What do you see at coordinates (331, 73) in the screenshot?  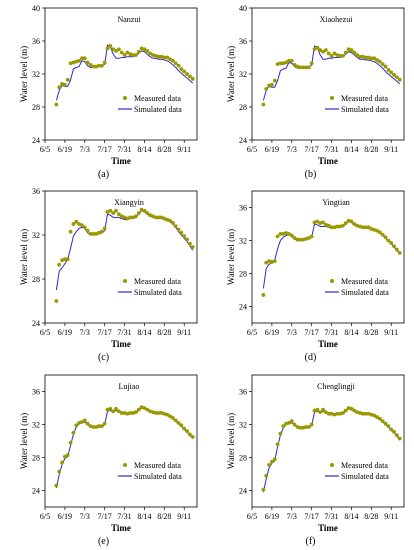 I see `simulated-series-line` at bounding box center [331, 73].